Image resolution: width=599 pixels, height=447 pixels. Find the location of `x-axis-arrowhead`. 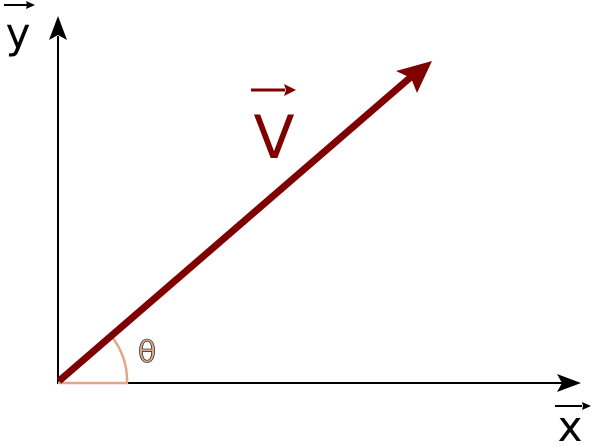

x-axis-arrowhead is located at coordinates (569, 383).